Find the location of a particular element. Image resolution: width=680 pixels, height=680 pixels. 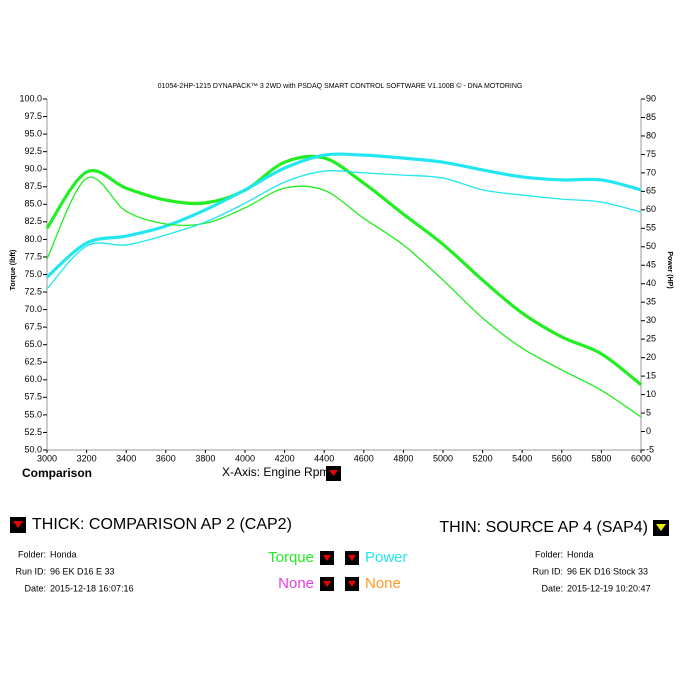

y2-tick-label: 15 is located at coordinates (651, 375).